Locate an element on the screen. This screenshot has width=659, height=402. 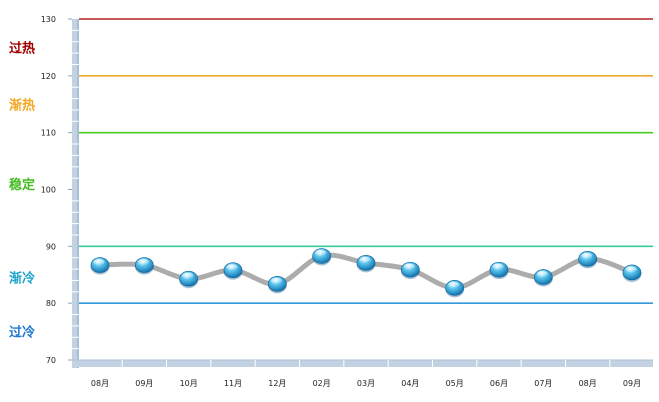
zone-label: 稳定 is located at coordinates (22, 185).